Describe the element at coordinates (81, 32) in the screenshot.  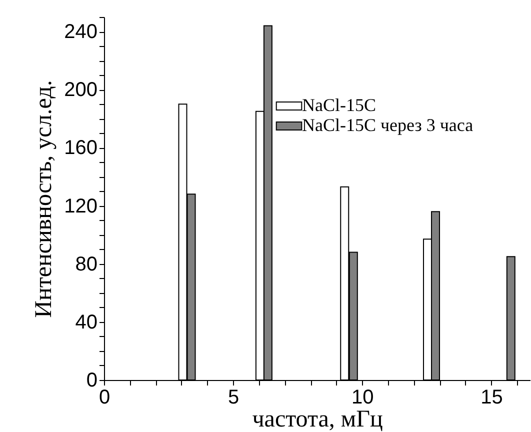
I see `y-tick-label: 240` at that location.